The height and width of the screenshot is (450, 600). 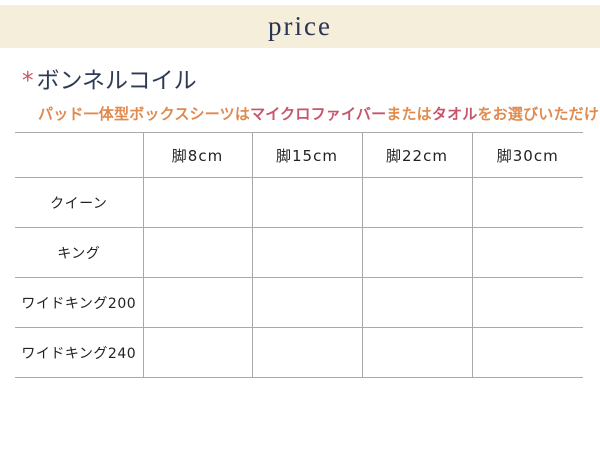 What do you see at coordinates (144, 114) in the screenshot?
I see `subtitle-part: パッド一体型ボックスシーツは` at bounding box center [144, 114].